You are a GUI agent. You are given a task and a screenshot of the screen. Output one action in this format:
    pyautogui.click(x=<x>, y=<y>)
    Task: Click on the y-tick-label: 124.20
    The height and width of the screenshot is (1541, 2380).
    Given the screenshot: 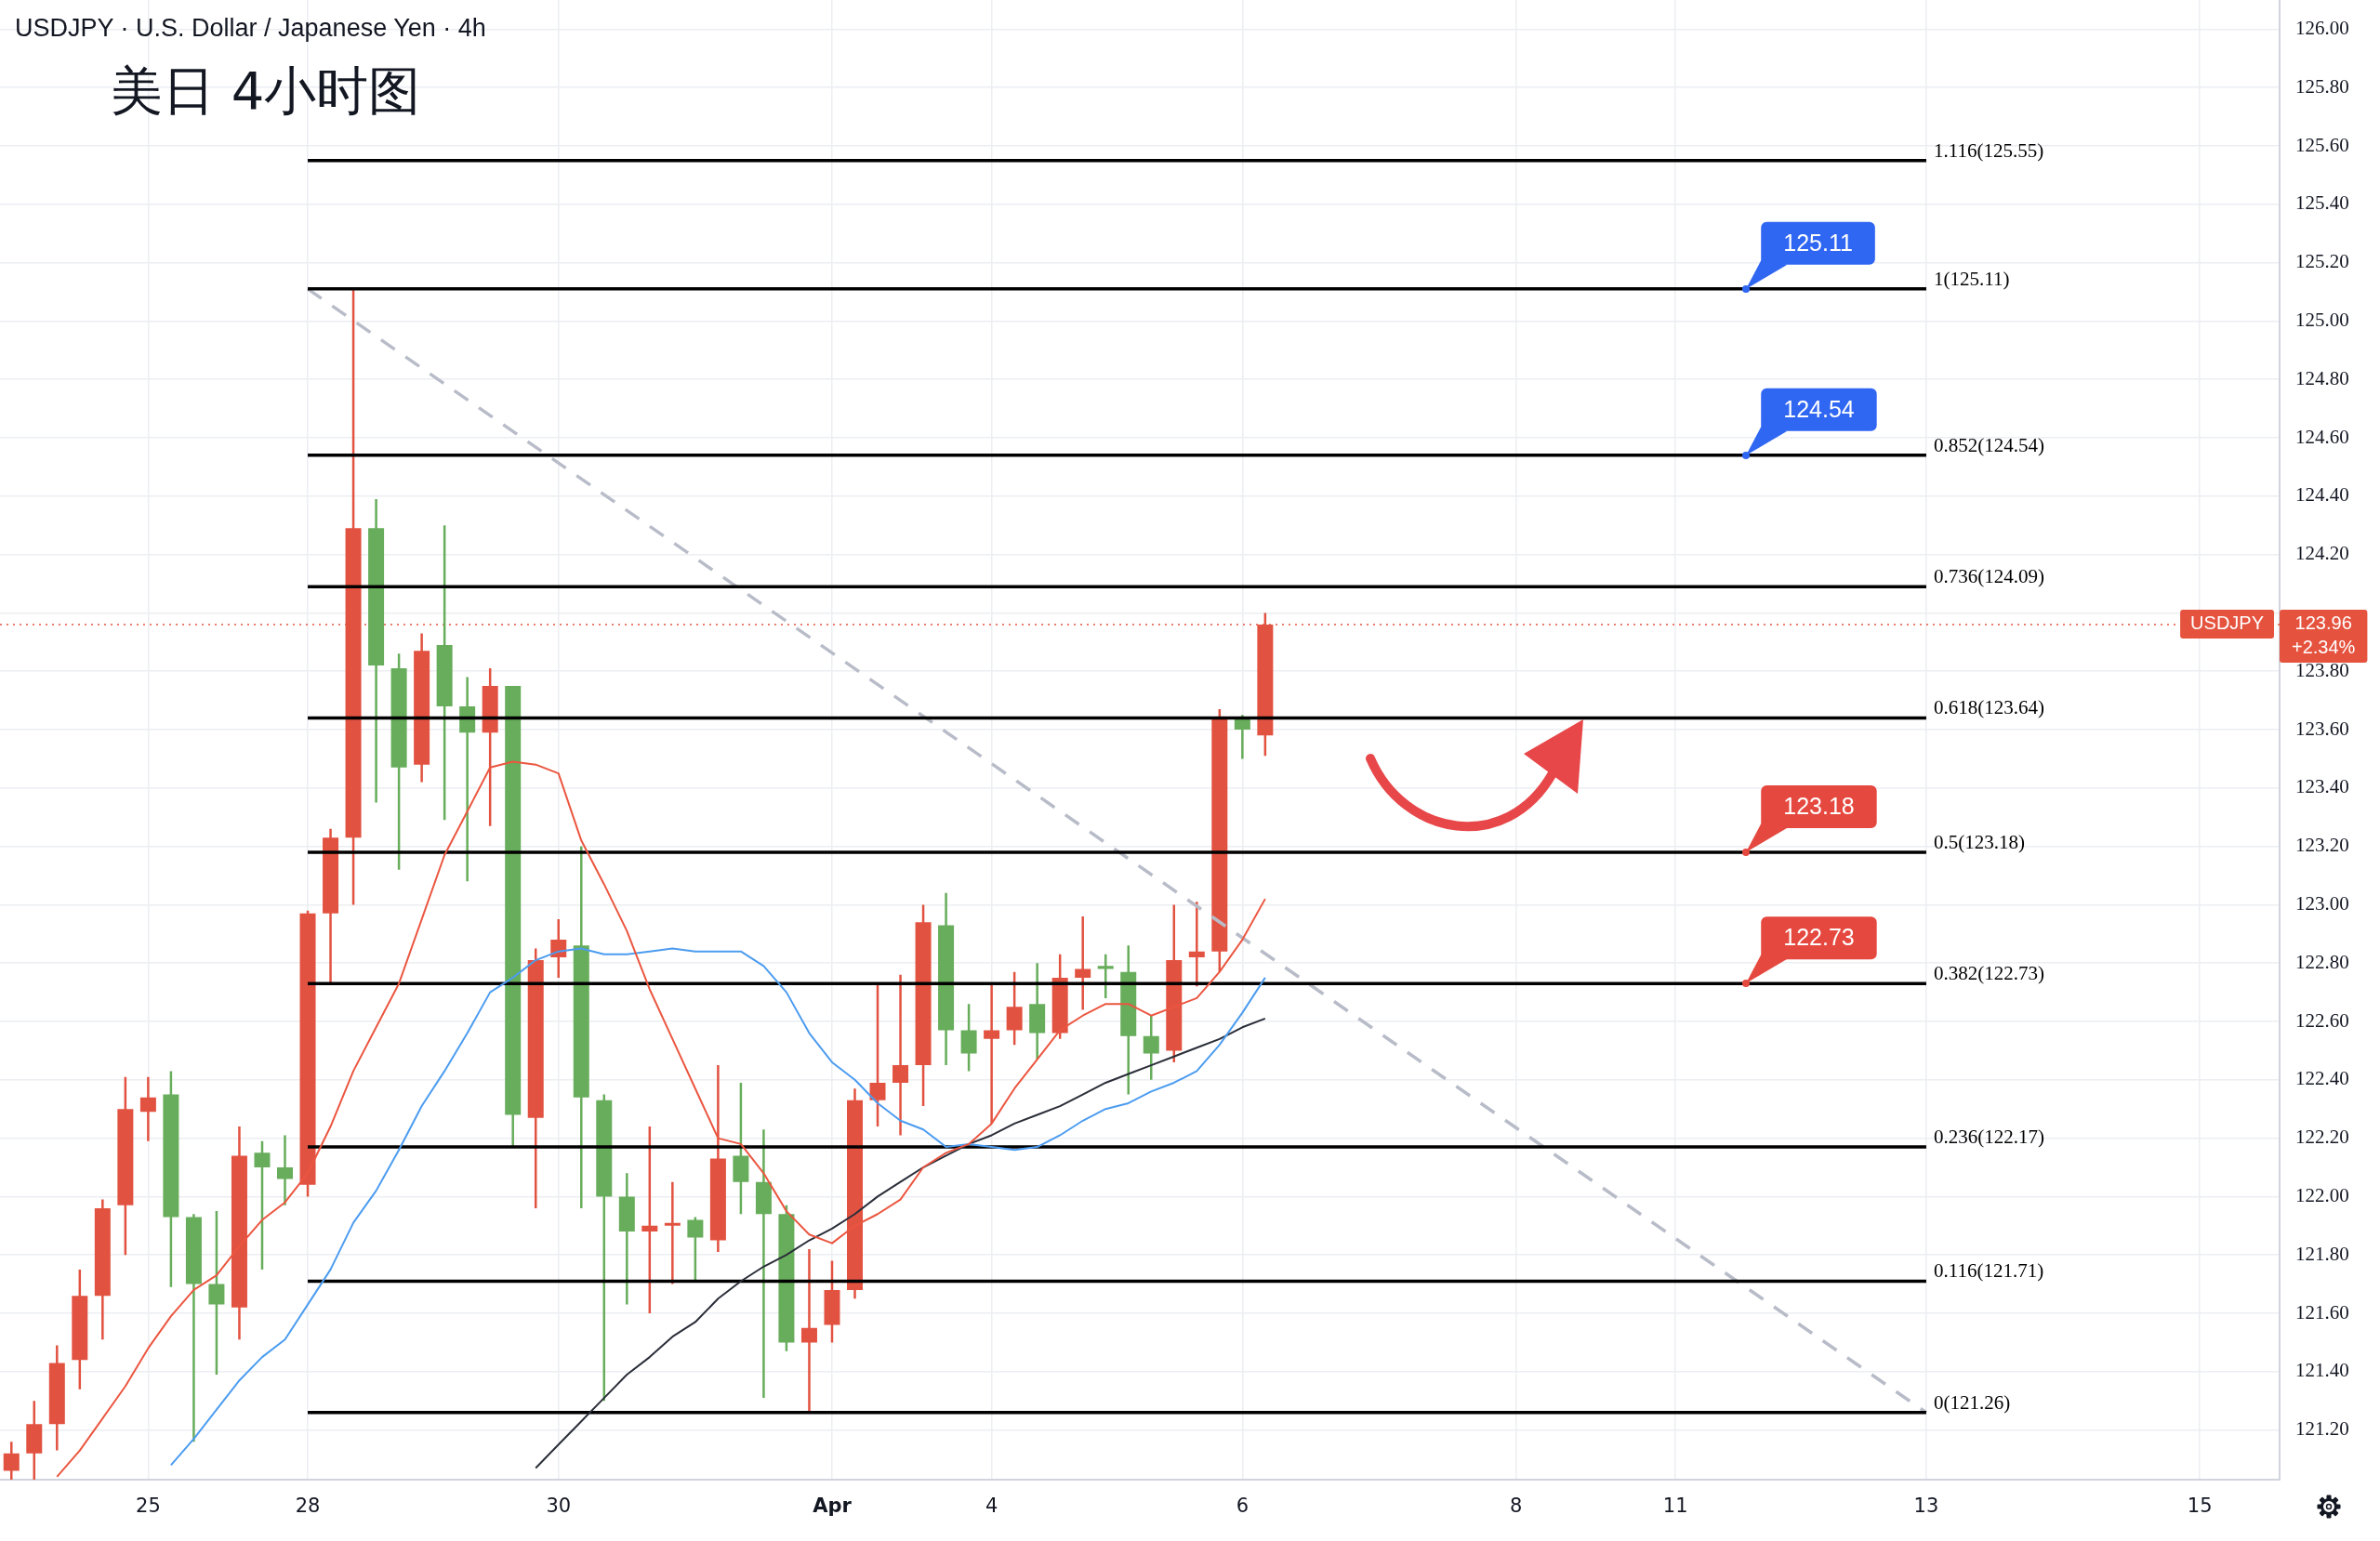 What is the action you would take?
    pyautogui.click(x=2322, y=553)
    